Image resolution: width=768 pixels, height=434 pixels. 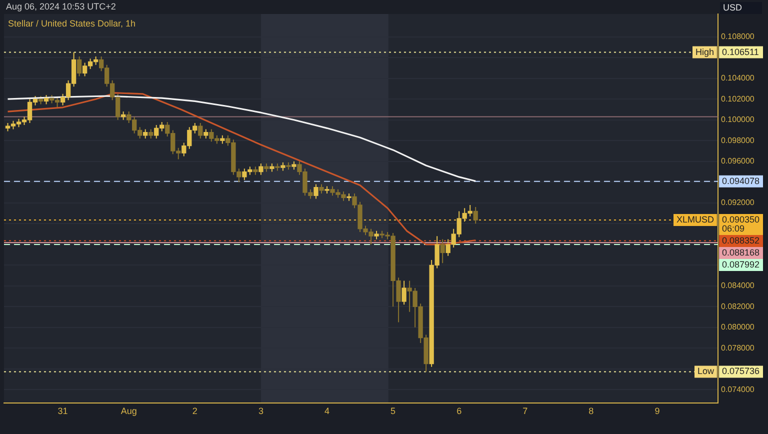 I want to click on x-tick-label: 8, so click(x=591, y=411).